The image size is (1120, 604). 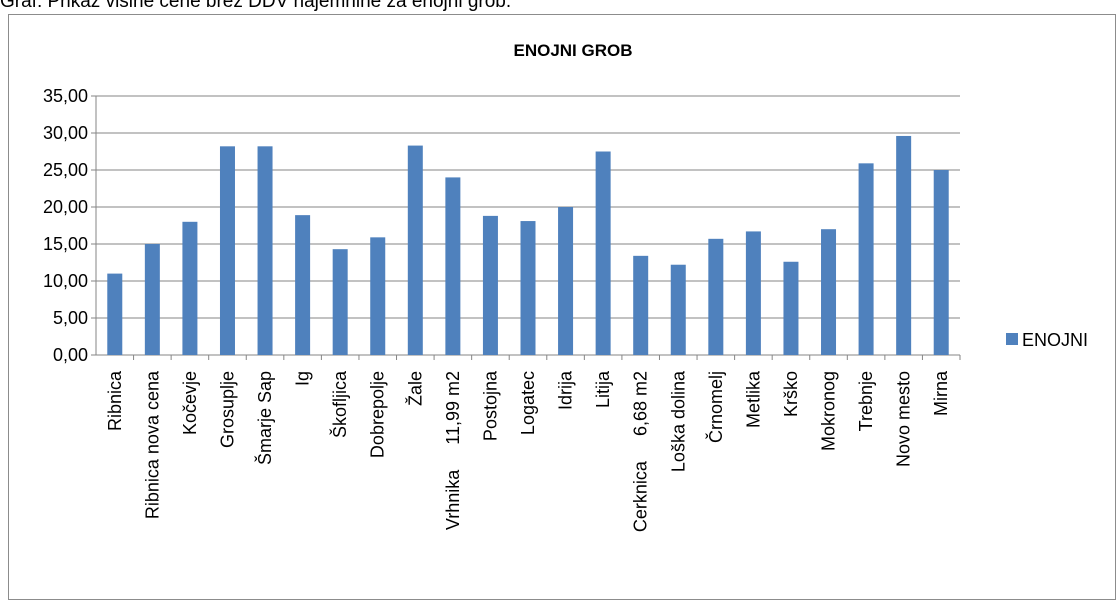 What do you see at coordinates (65, 207) in the screenshot?
I see `y-tick-label: 20,00` at bounding box center [65, 207].